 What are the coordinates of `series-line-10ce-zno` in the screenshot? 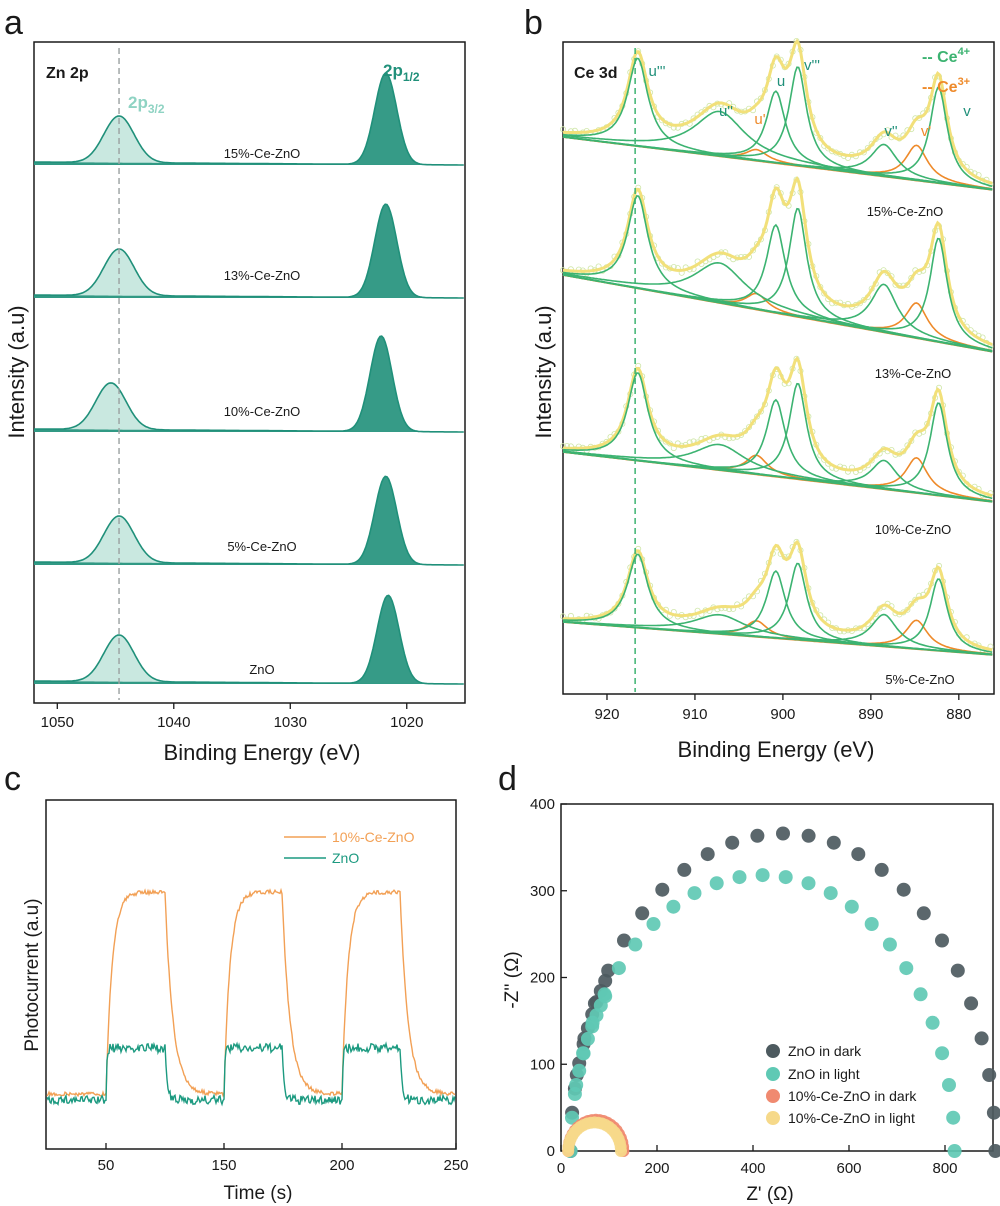 It's located at (251, 992).